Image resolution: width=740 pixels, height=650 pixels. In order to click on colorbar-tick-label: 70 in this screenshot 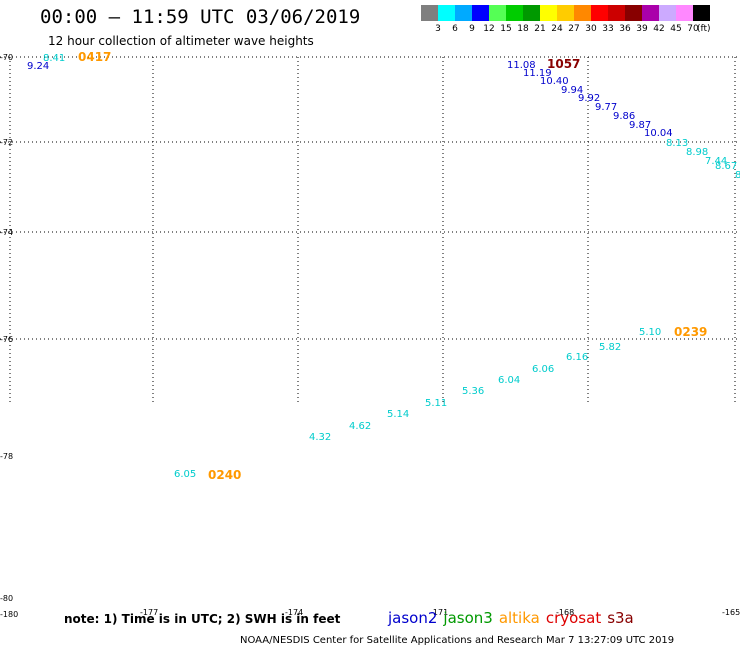, I will do `click(693, 29)`.